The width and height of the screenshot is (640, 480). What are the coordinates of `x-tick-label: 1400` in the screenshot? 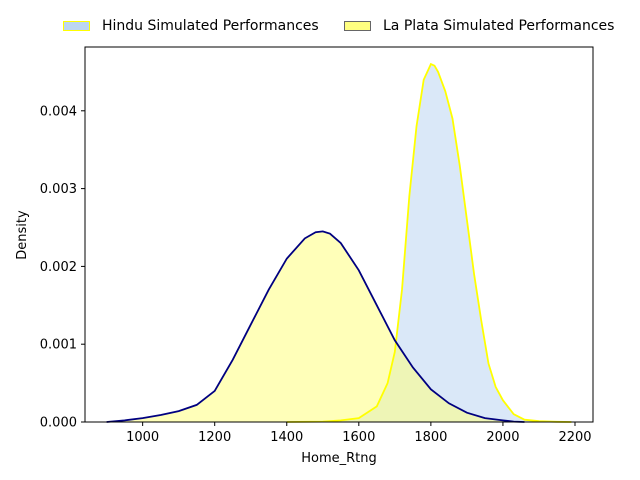 It's located at (286, 437).